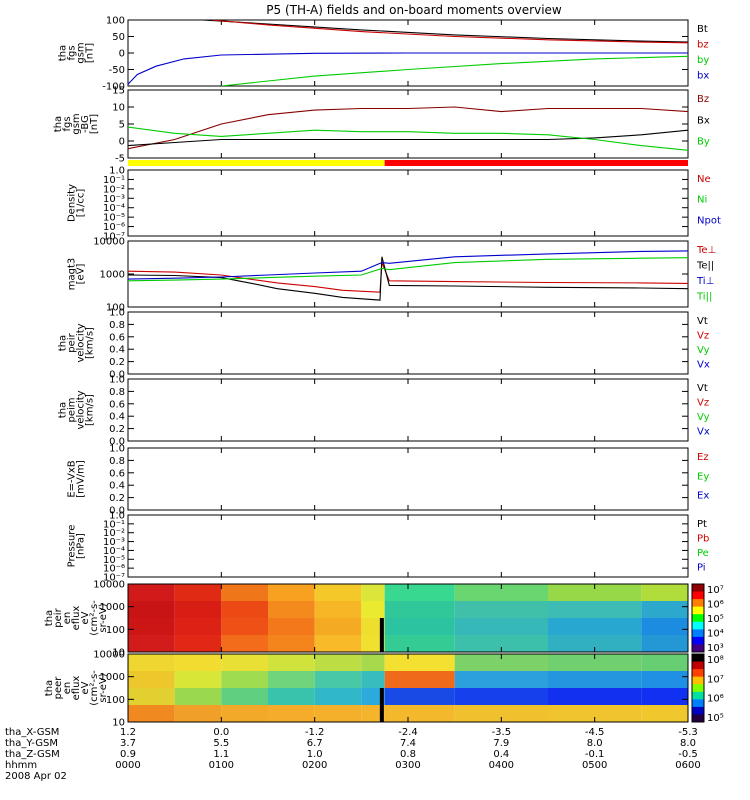  What do you see at coordinates (408, 138) in the screenshot?
I see `series-line-Bx` at bounding box center [408, 138].